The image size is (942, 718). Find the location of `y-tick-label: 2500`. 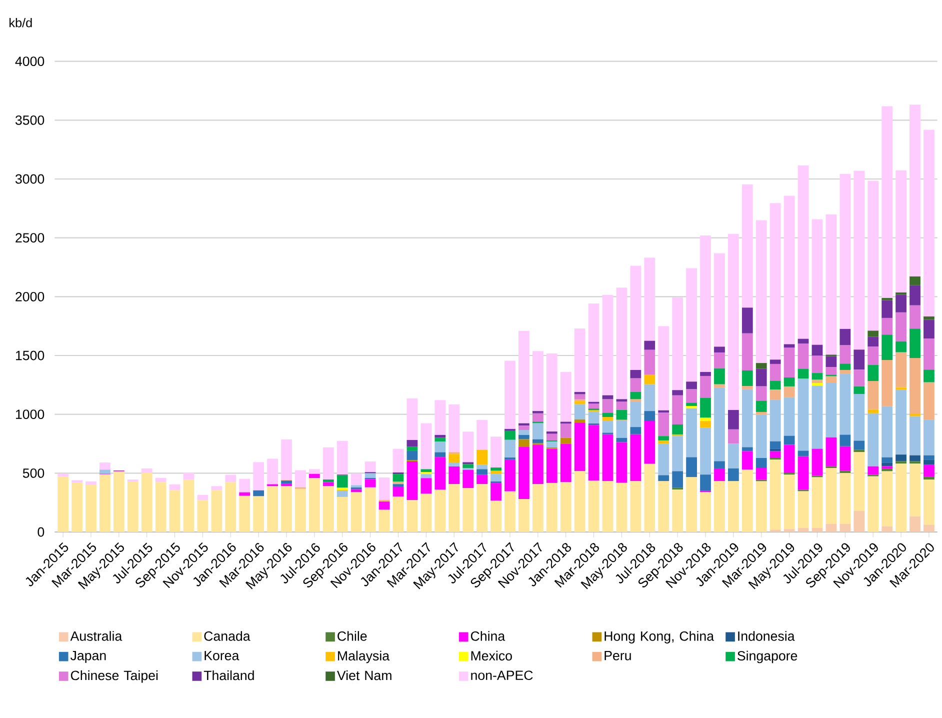

y-tick-label: 2500 is located at coordinates (30, 238).